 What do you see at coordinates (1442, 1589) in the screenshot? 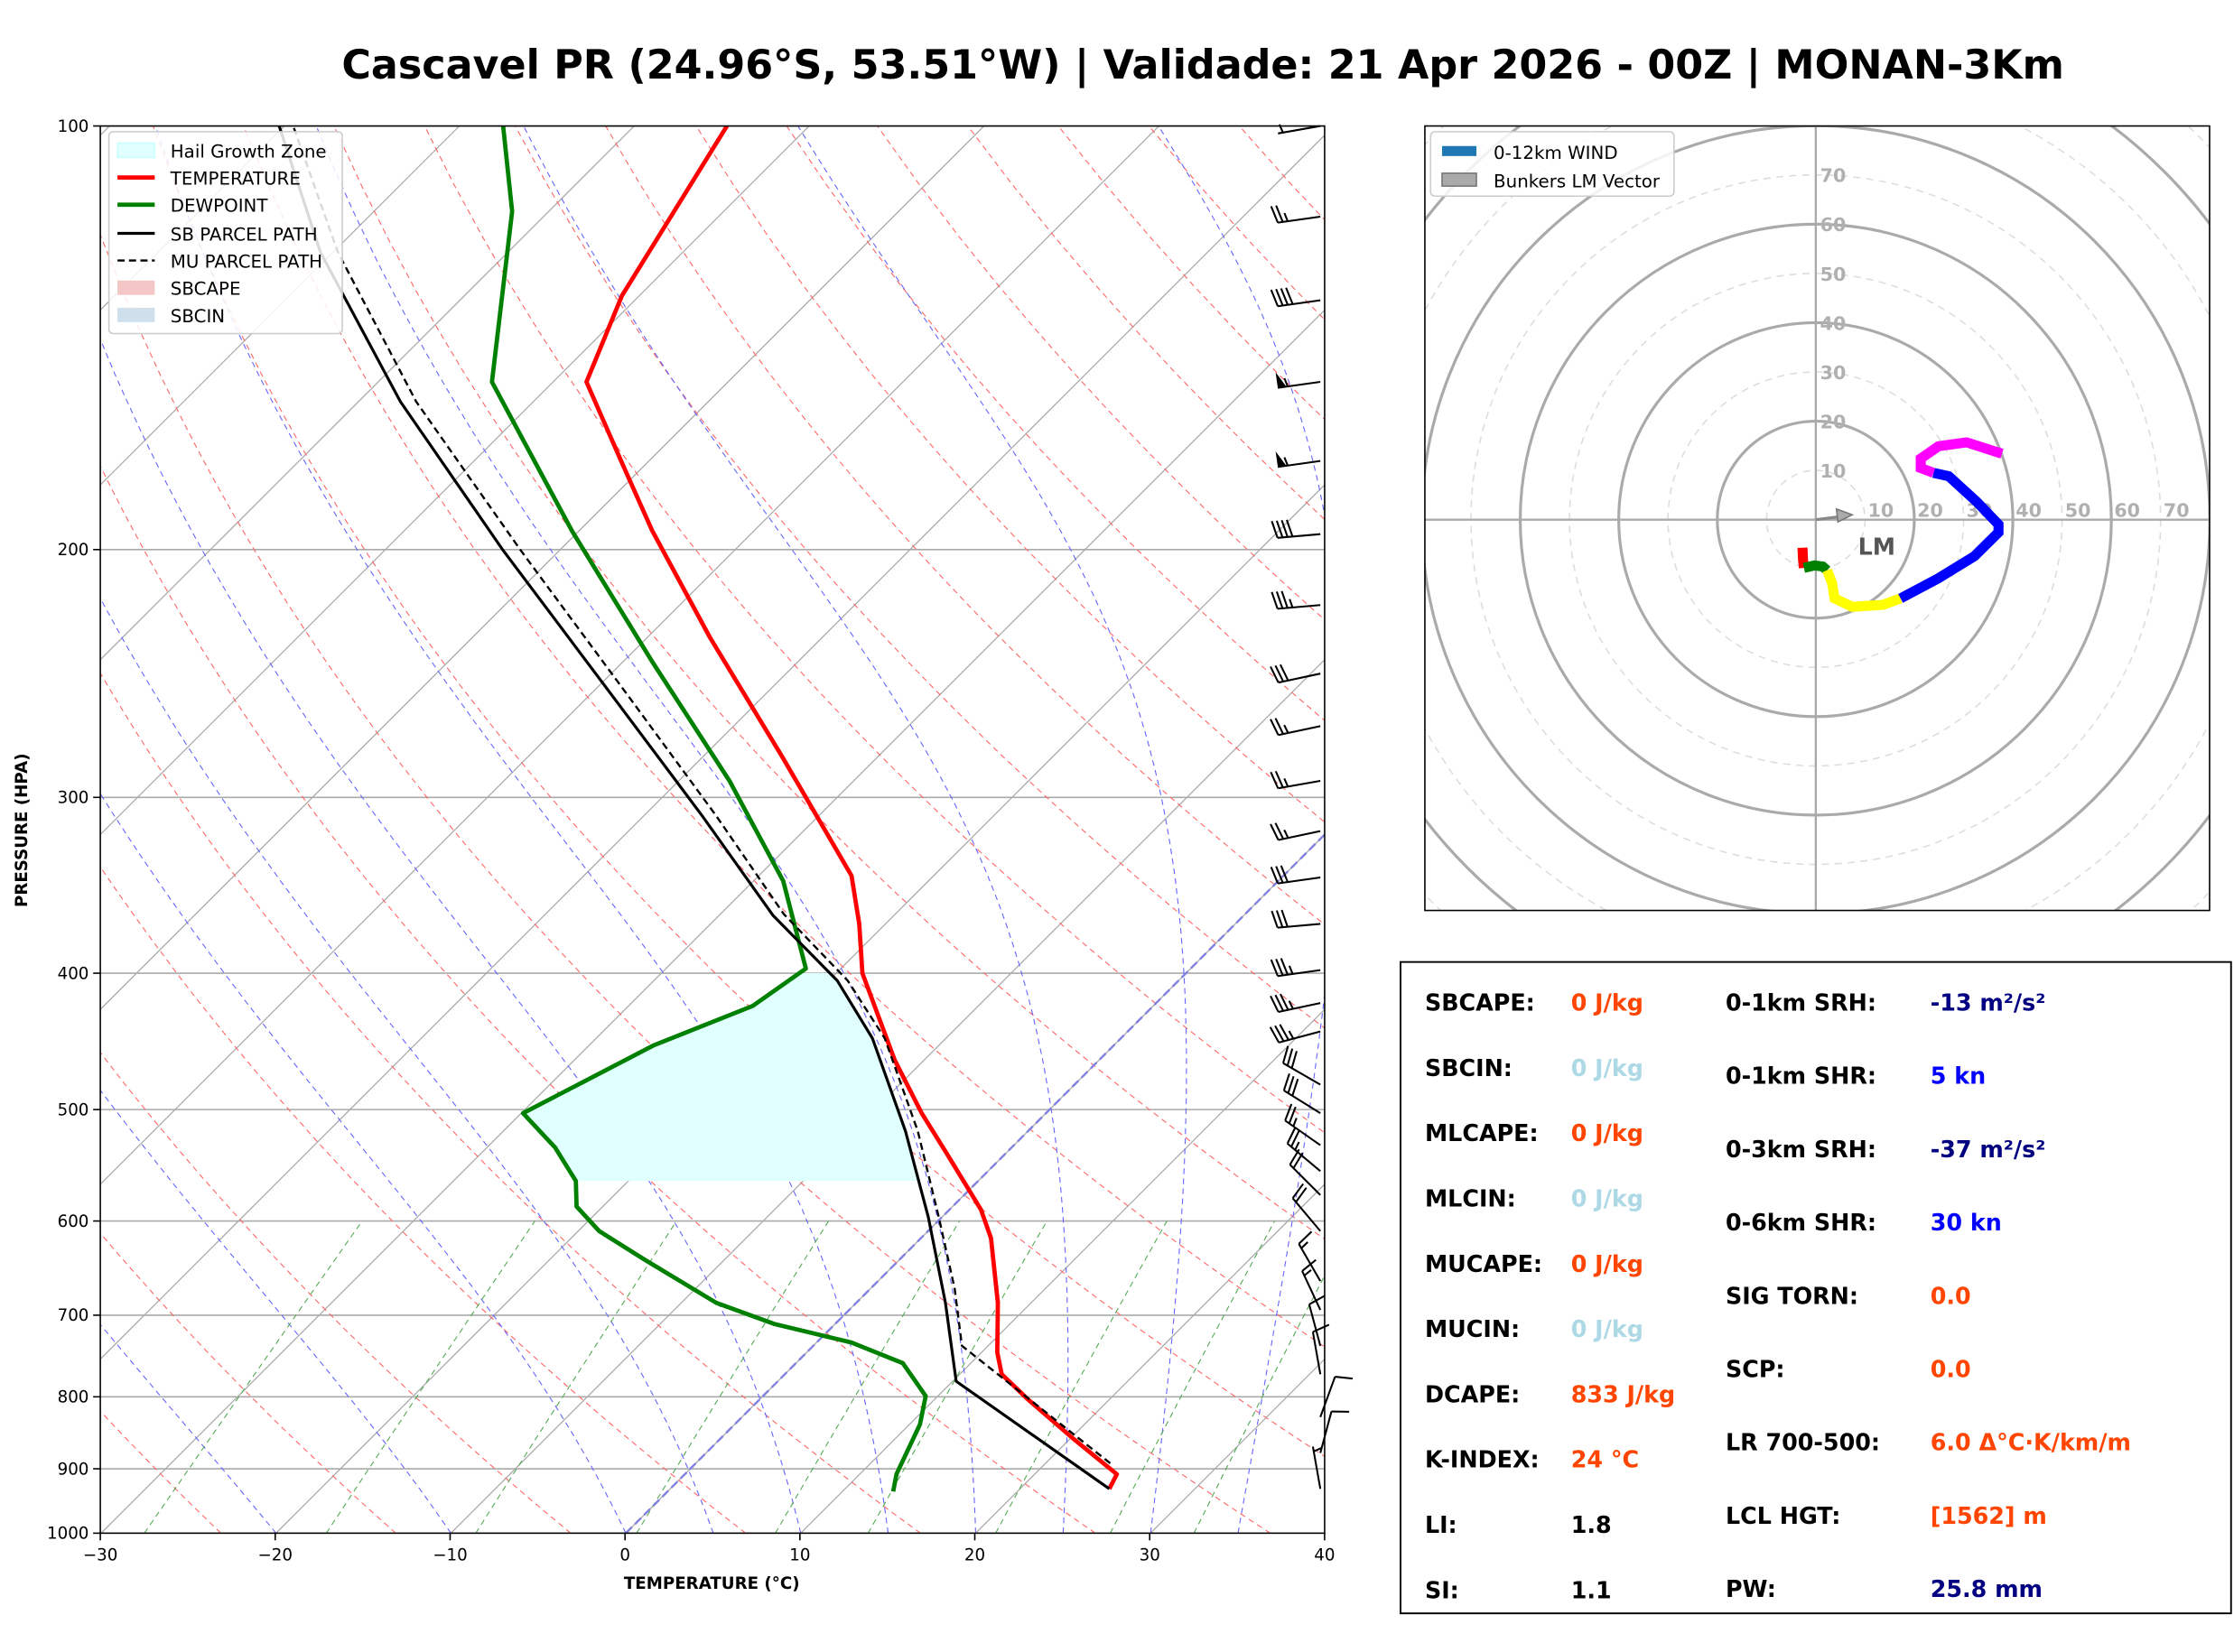
I see `index-label: SI:` at bounding box center [1442, 1589].